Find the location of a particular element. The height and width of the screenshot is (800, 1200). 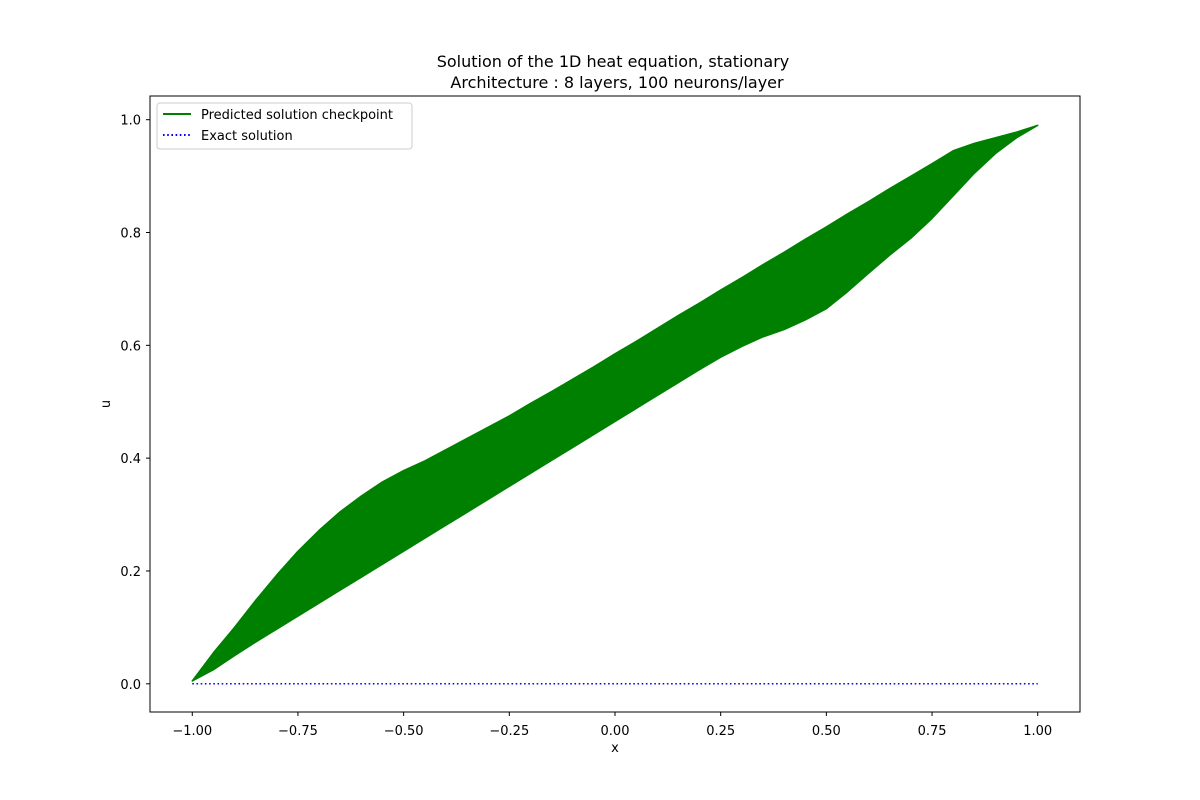

x-axis-label: x is located at coordinates (615, 748).